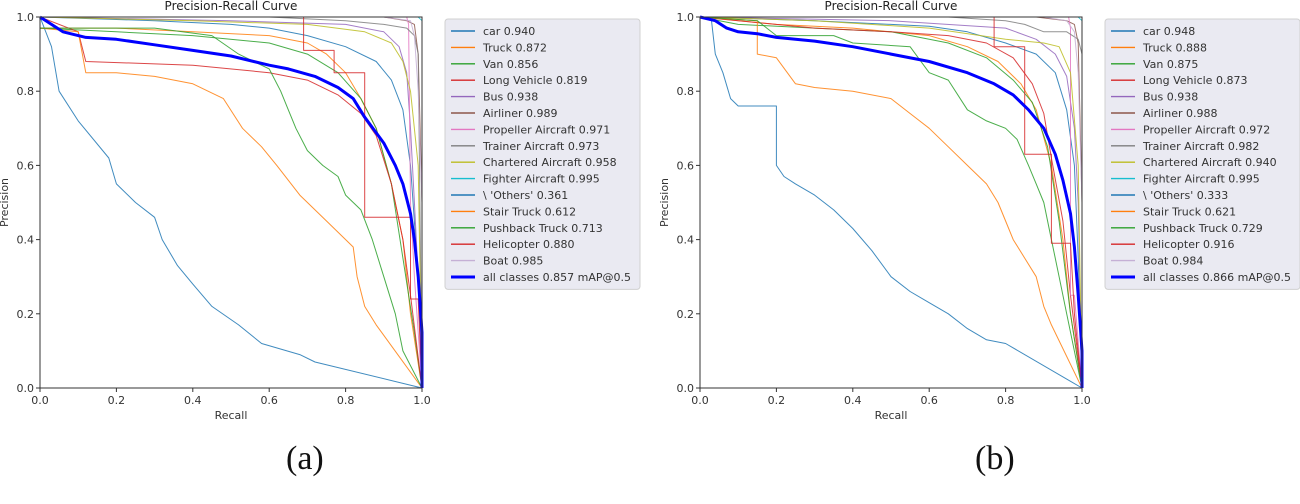 The width and height of the screenshot is (1300, 504). I want to click on x-tick-label: 0.2, so click(117, 400).